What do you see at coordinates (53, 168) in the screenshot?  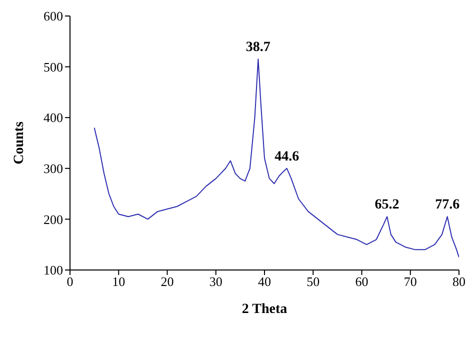 I see `y-tick-label: 300` at bounding box center [53, 168].